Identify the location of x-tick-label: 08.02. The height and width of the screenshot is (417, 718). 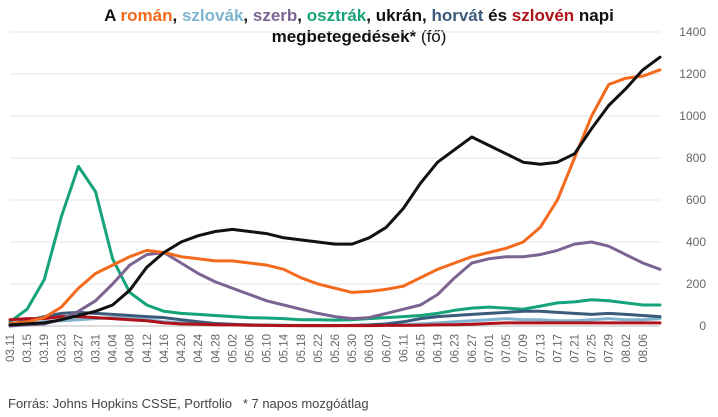
(627, 348).